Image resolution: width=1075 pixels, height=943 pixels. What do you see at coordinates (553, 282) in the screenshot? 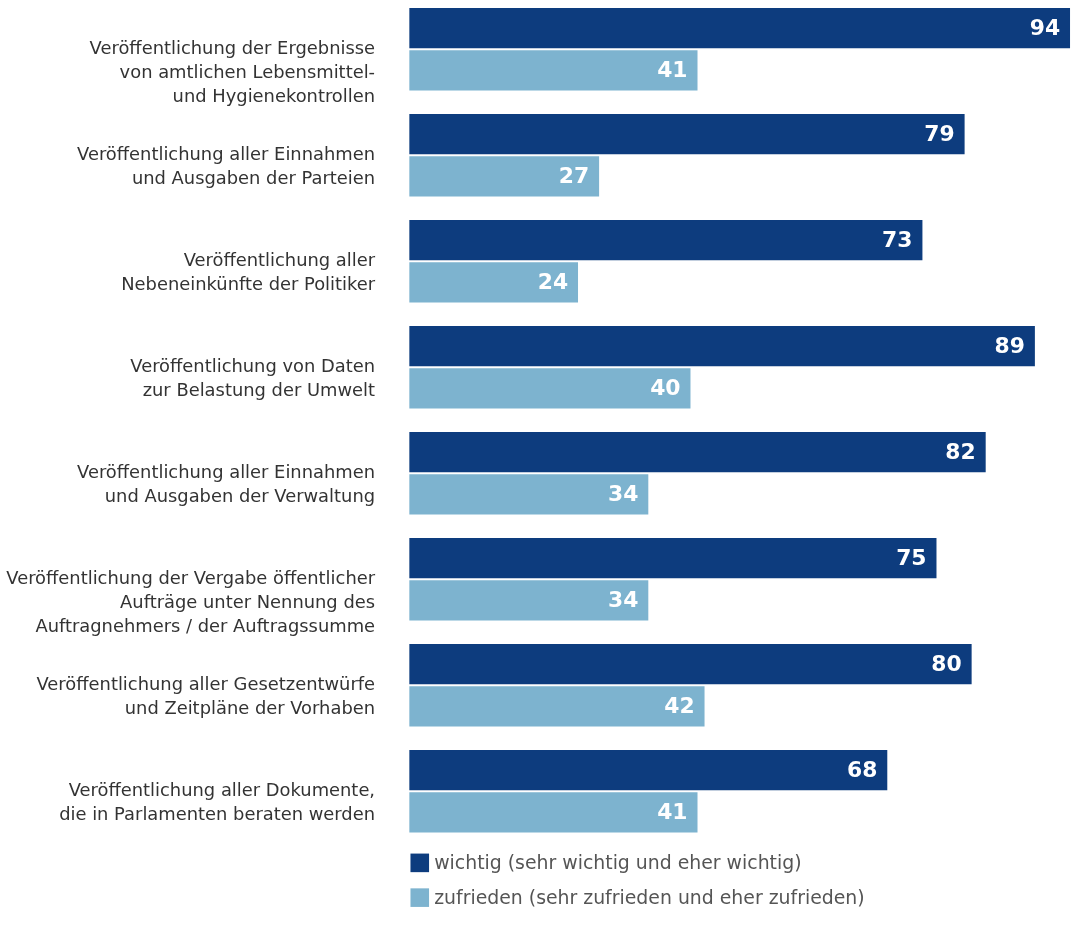
I see `data-label: 24` at bounding box center [553, 282].